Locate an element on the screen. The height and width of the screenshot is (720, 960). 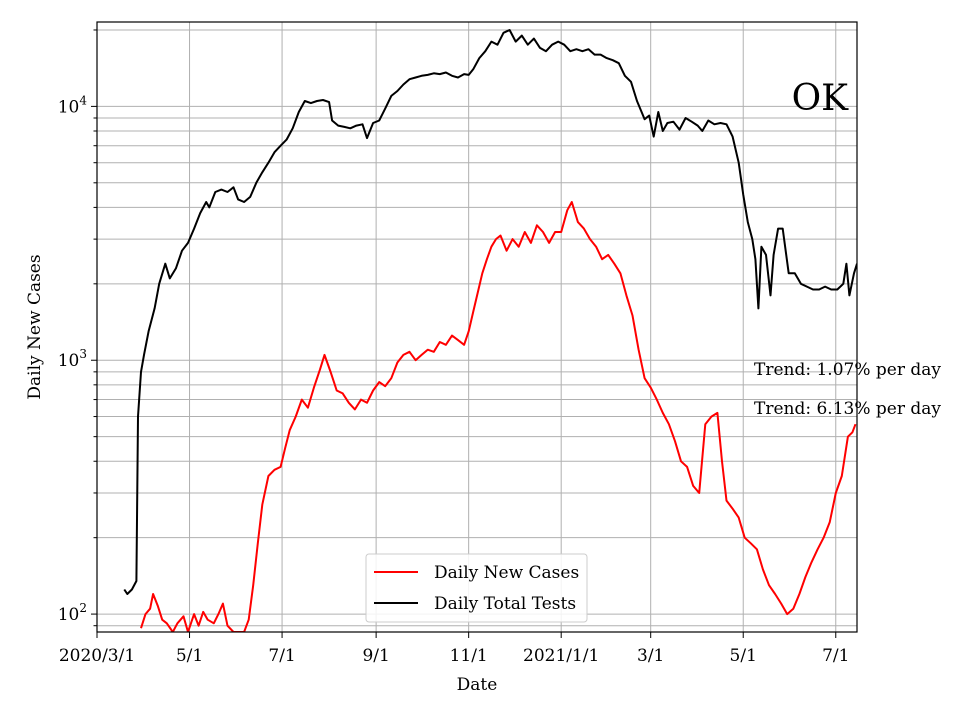
x-tick-label: 11/1 is located at coordinates (469, 656).